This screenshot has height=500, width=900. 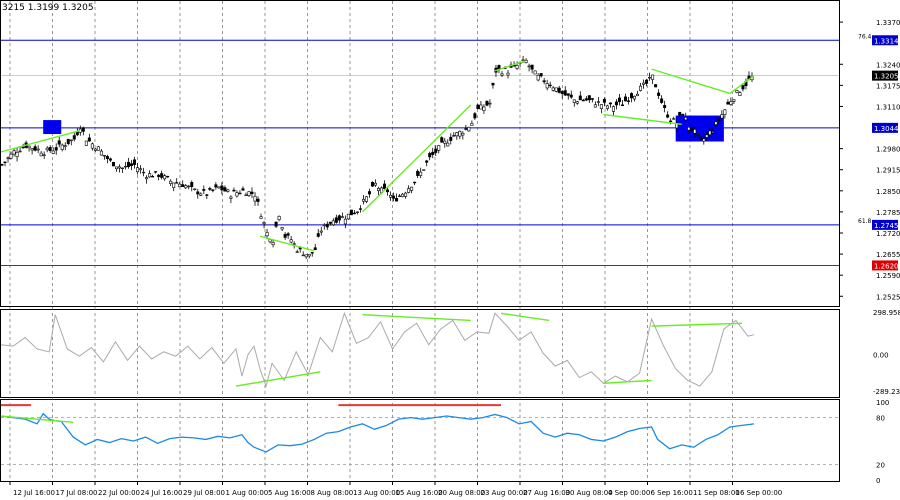 I want to click on level-price-value: 1.2745, so click(x=886, y=226).